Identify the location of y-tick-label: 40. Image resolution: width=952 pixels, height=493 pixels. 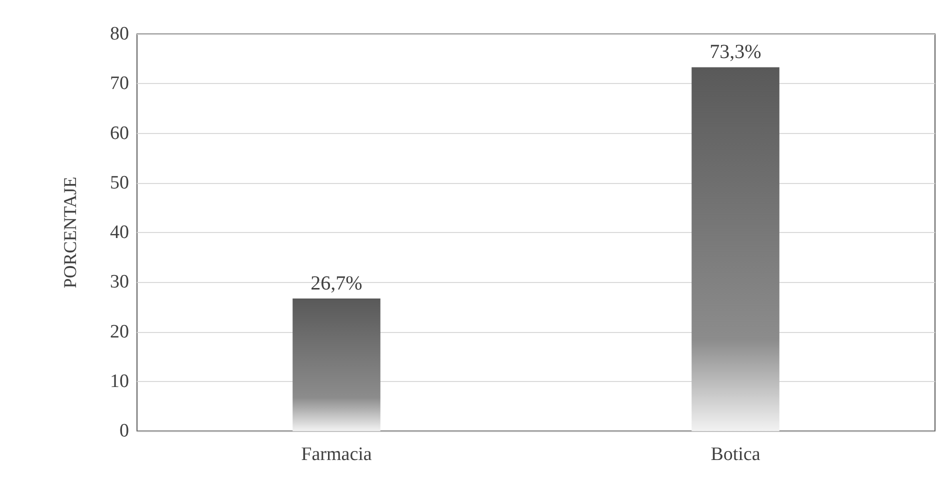
(119, 232).